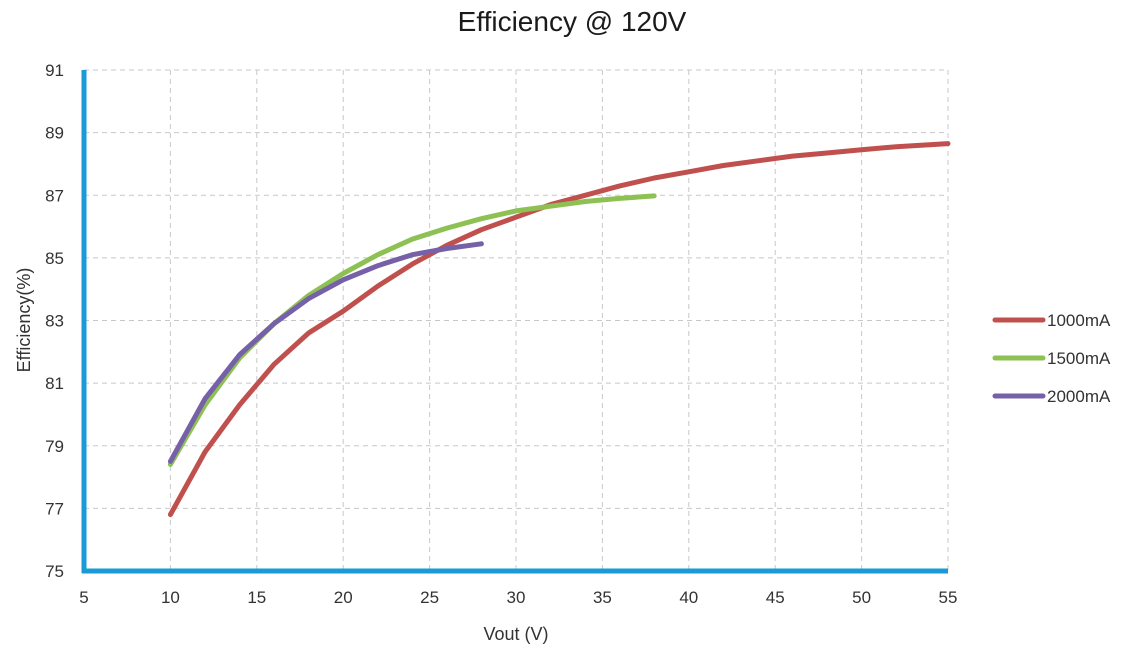 The width and height of the screenshot is (1132, 652). What do you see at coordinates (54, 321) in the screenshot?
I see `y-tick-label: 83` at bounding box center [54, 321].